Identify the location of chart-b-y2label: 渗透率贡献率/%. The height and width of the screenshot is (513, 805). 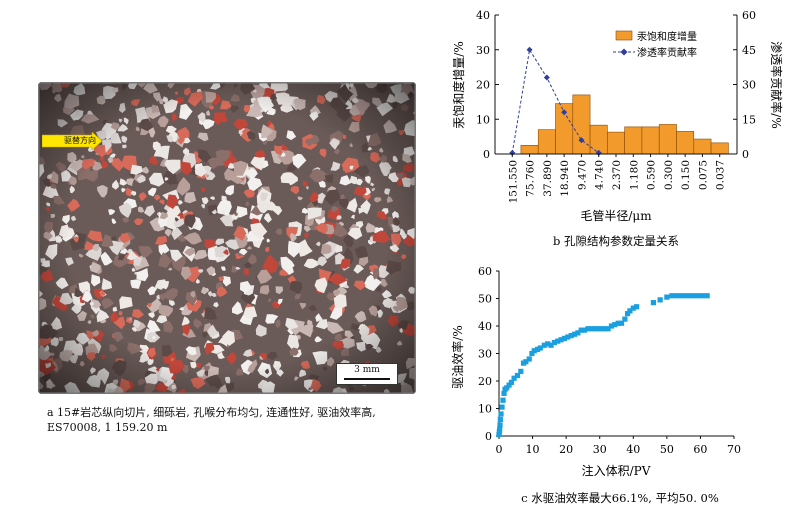
(776, 84).